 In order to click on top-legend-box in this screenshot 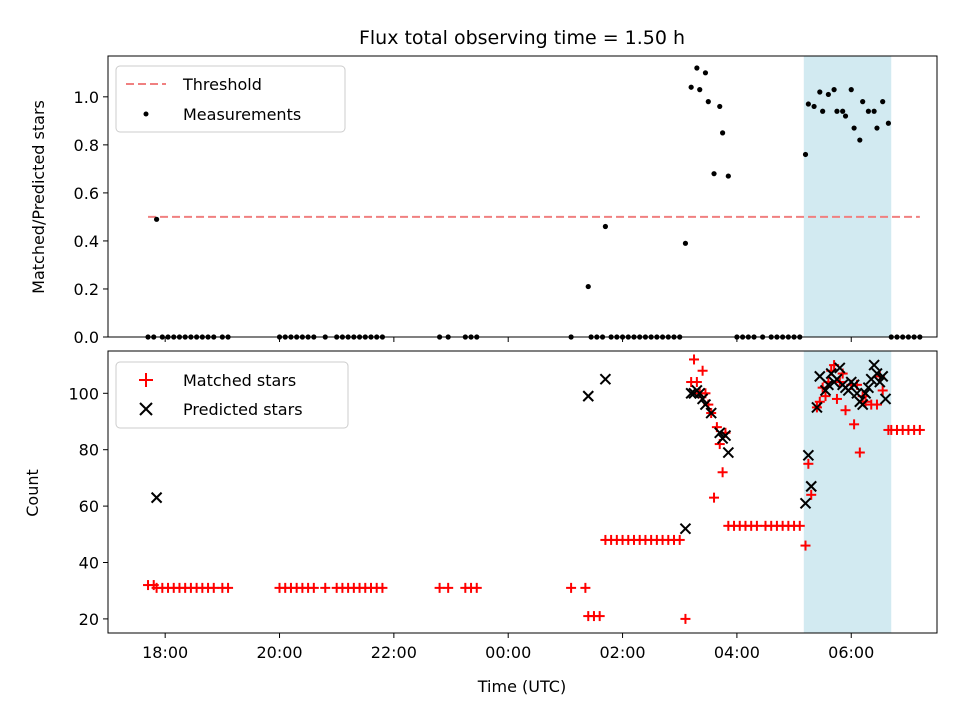, I will do `click(230, 99)`.